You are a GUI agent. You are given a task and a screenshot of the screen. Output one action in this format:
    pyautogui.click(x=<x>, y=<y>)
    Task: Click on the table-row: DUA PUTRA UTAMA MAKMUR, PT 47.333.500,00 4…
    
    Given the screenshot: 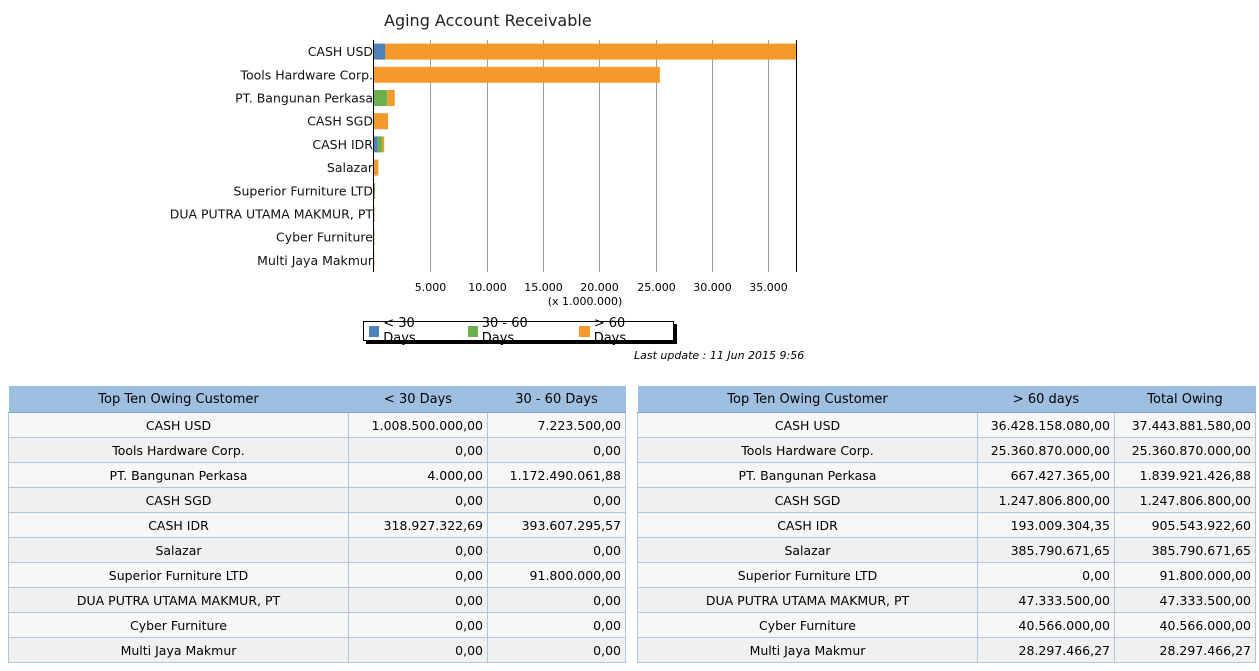 What is the action you would take?
    pyautogui.click(x=946, y=600)
    